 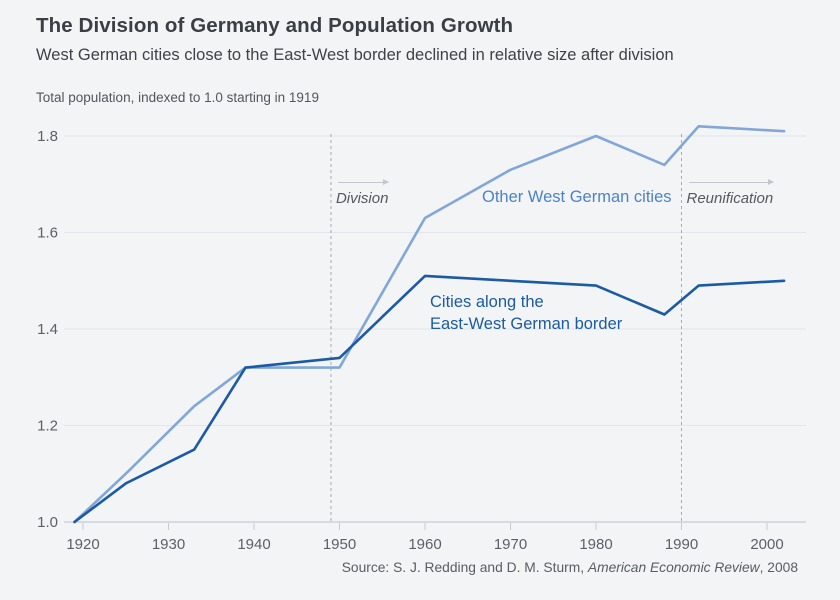 What do you see at coordinates (766, 544) in the screenshot?
I see `x-tick-label-2000: 2000` at bounding box center [766, 544].